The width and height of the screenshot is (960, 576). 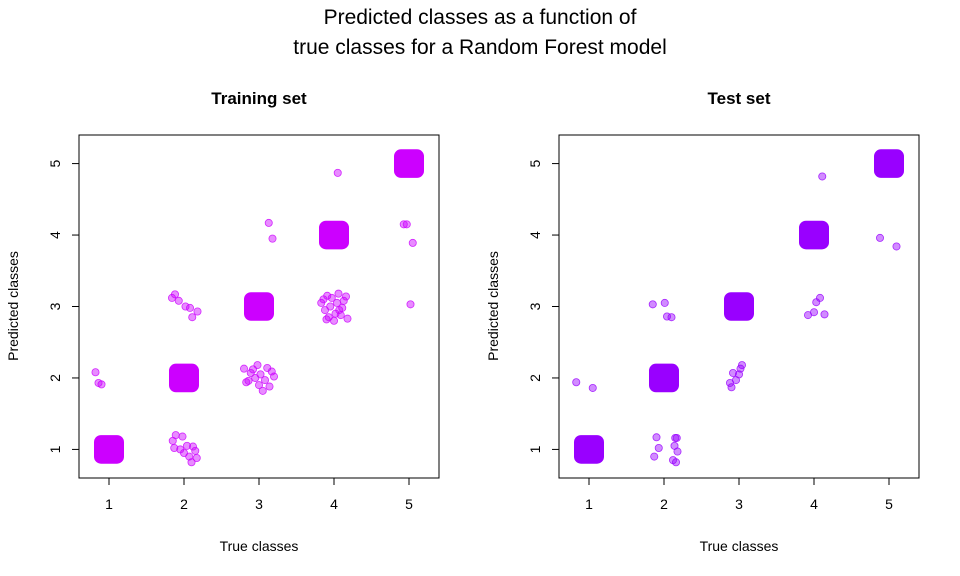 What do you see at coordinates (55, 235) in the screenshot?
I see `y-tick-label: 4` at bounding box center [55, 235].